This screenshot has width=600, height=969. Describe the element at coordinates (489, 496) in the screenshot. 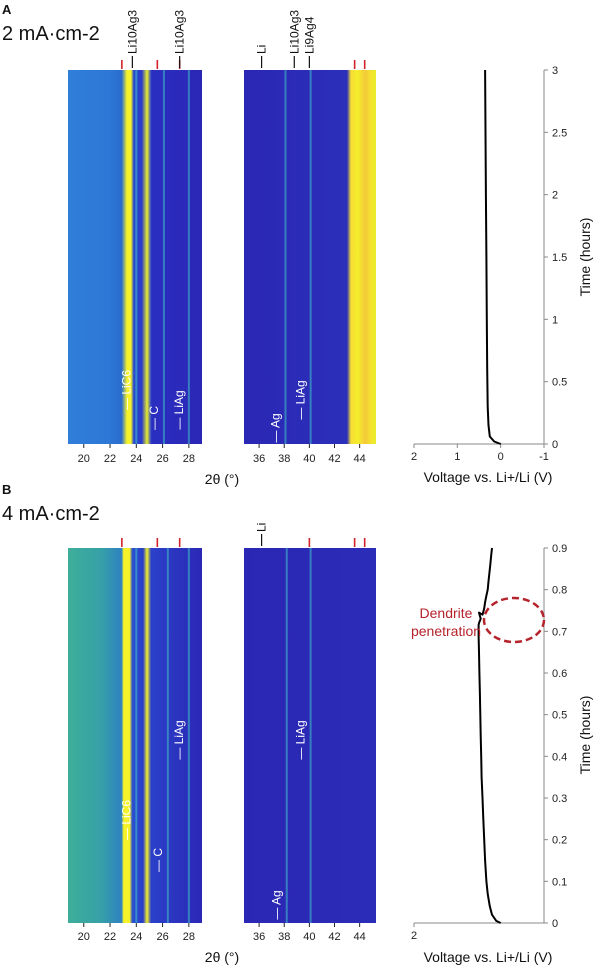

I see `voltage-curves` at that location.